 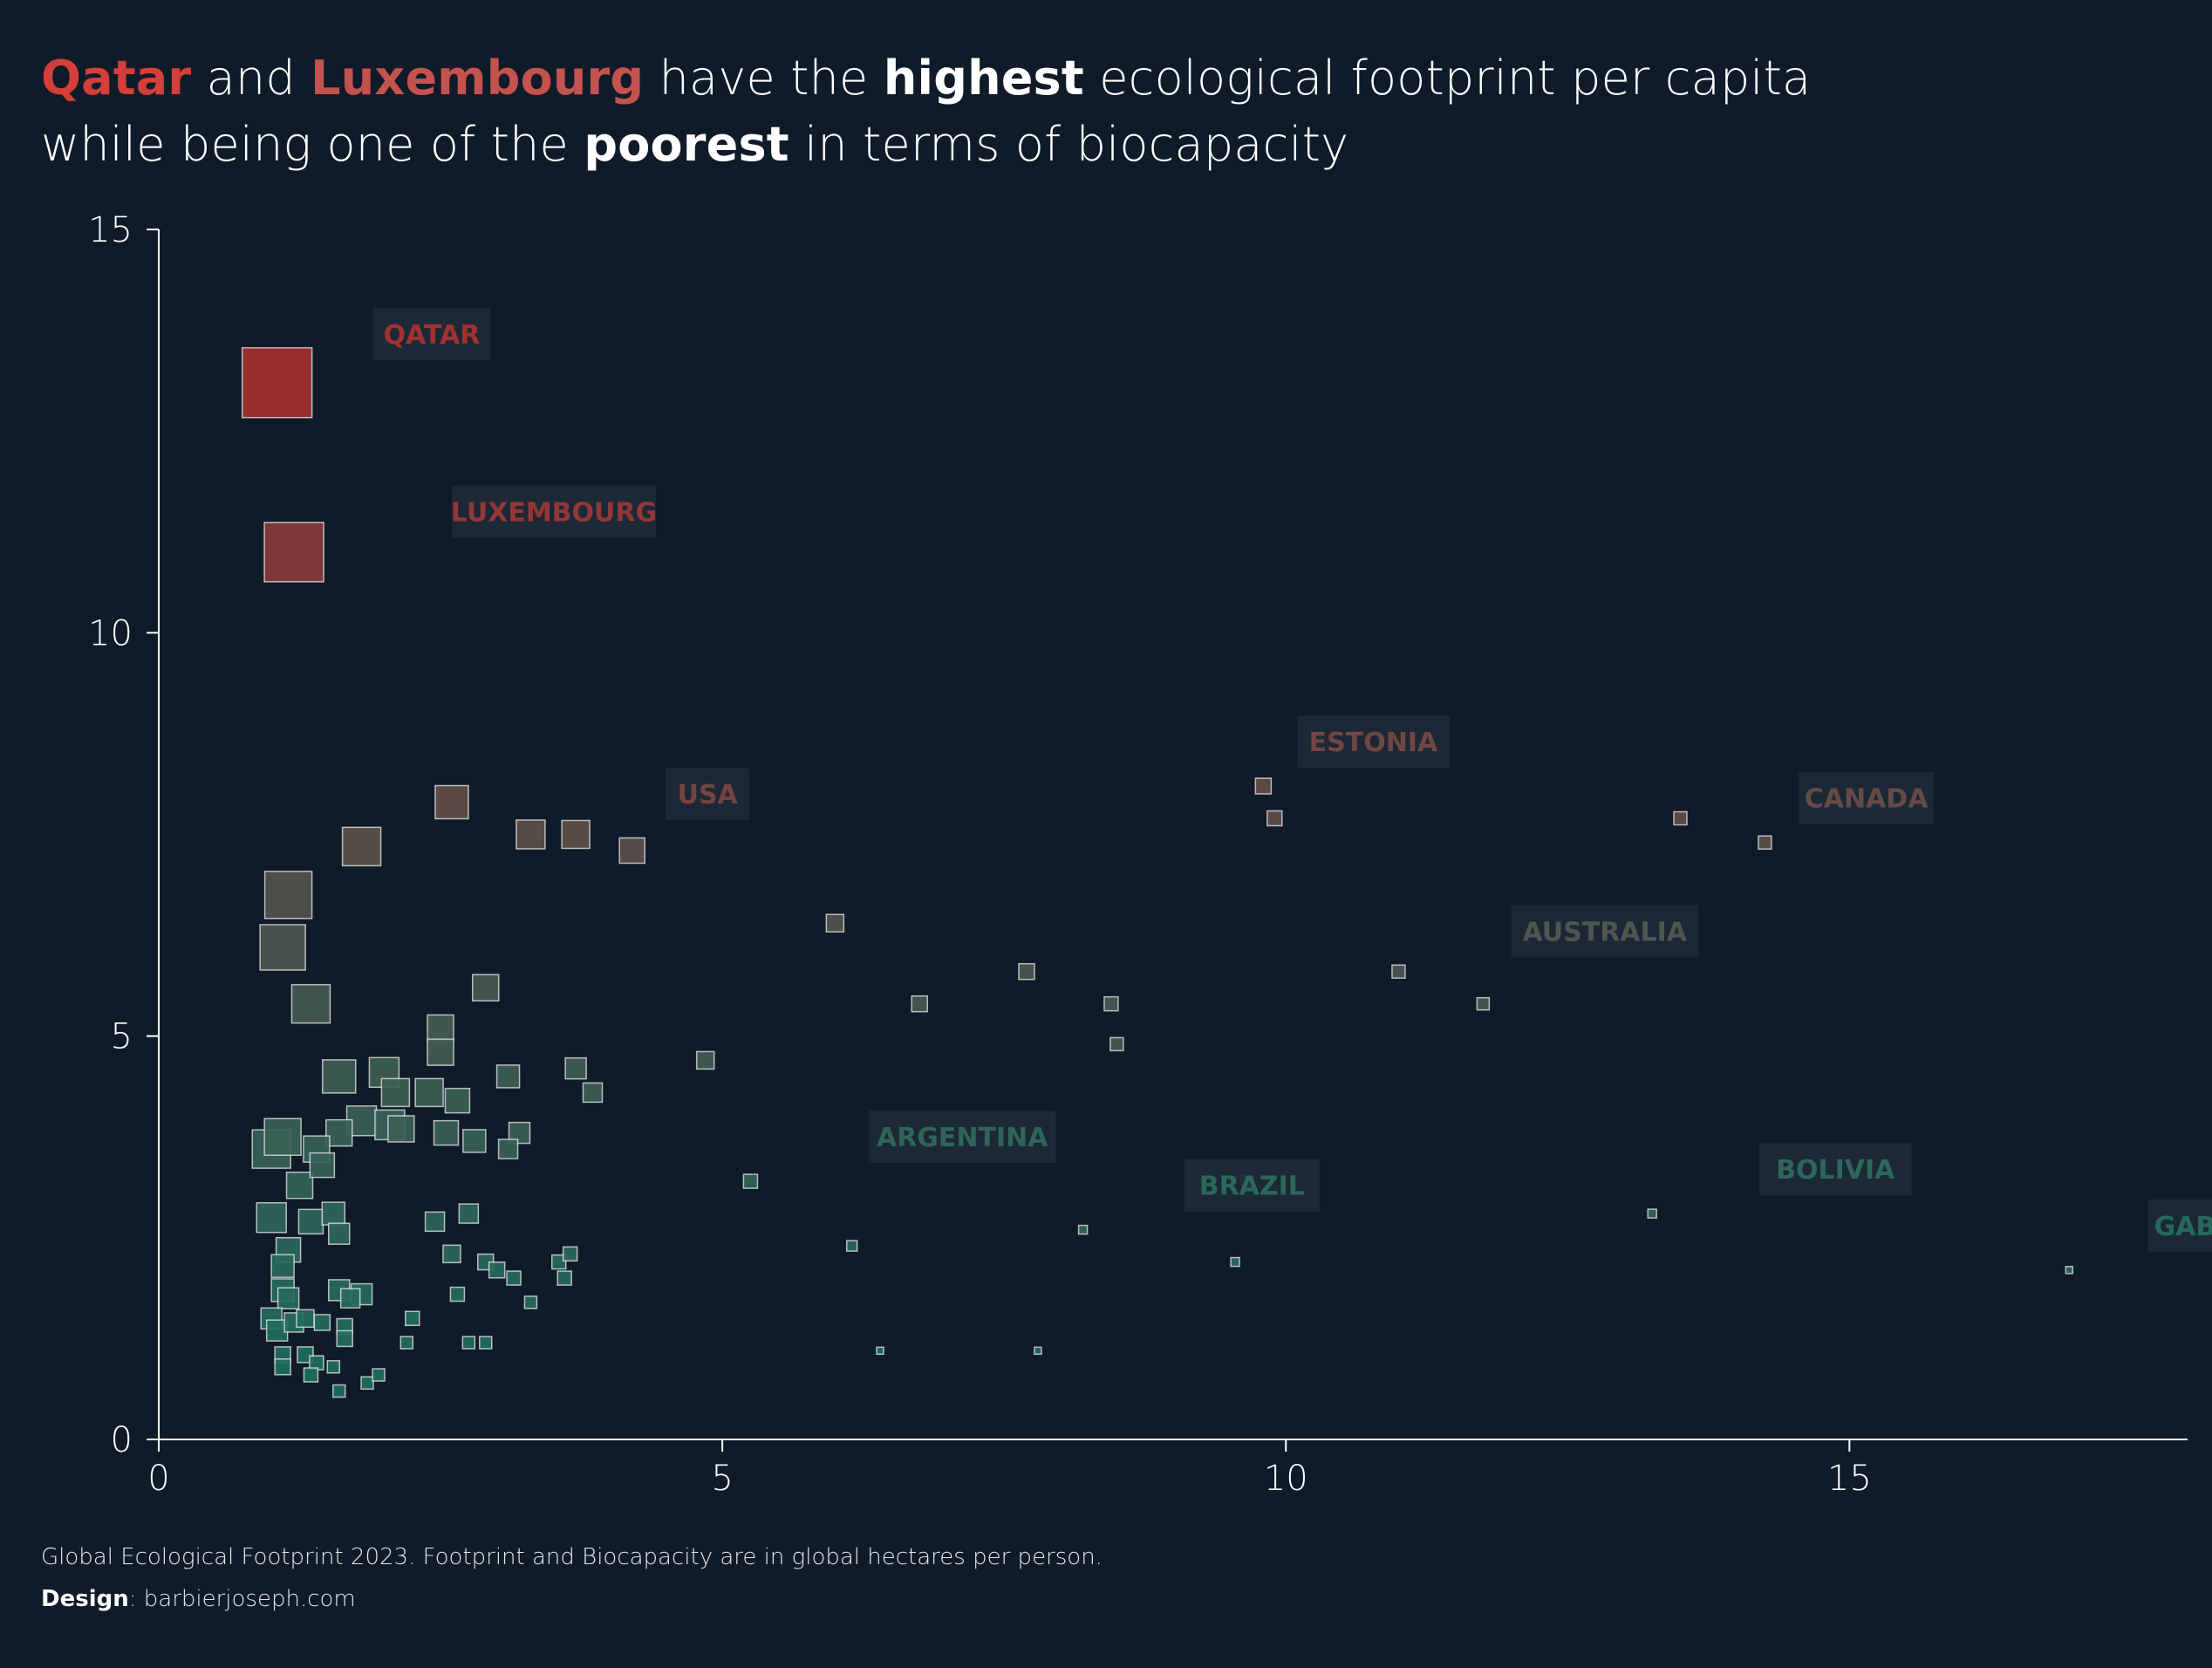 What do you see at coordinates (242, 1599) in the screenshot?
I see `footer-design-value: : barbierjoseph.com` at bounding box center [242, 1599].